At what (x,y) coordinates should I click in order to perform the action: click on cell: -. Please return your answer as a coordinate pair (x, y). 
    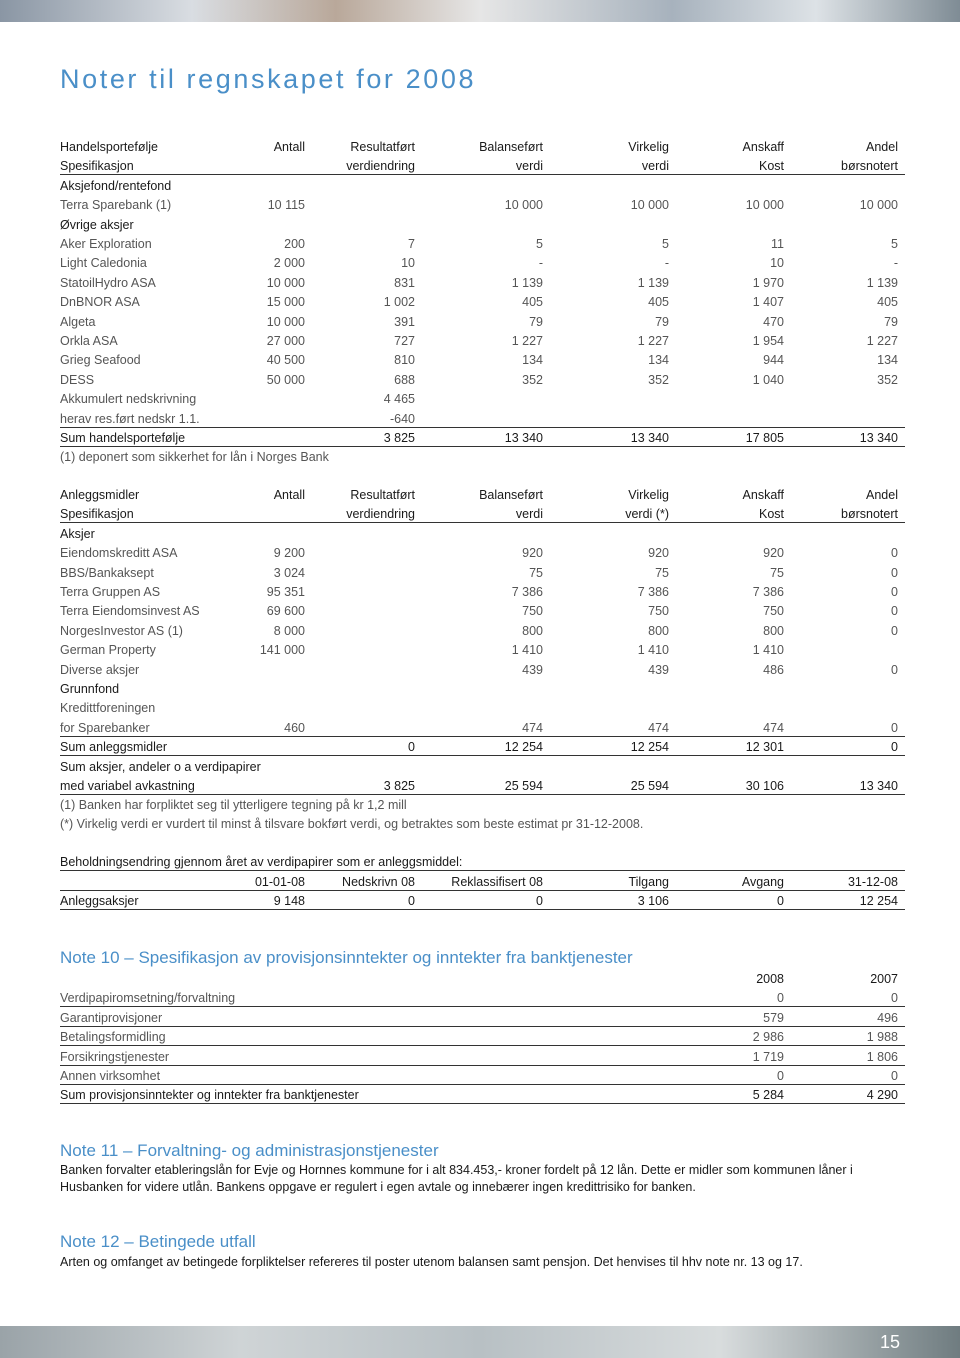
    Looking at the image, I should click on (666, 263).